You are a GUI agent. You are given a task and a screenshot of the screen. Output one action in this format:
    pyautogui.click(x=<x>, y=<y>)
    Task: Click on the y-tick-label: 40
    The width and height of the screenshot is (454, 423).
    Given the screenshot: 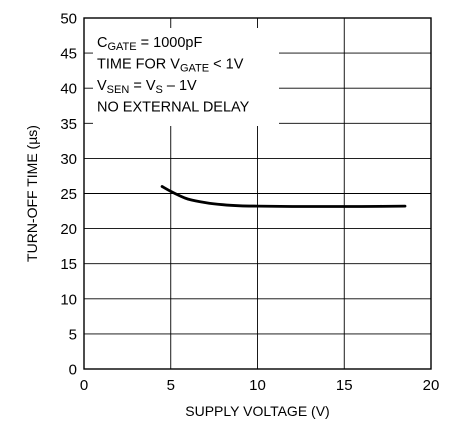 What is the action you would take?
    pyautogui.click(x=68, y=89)
    